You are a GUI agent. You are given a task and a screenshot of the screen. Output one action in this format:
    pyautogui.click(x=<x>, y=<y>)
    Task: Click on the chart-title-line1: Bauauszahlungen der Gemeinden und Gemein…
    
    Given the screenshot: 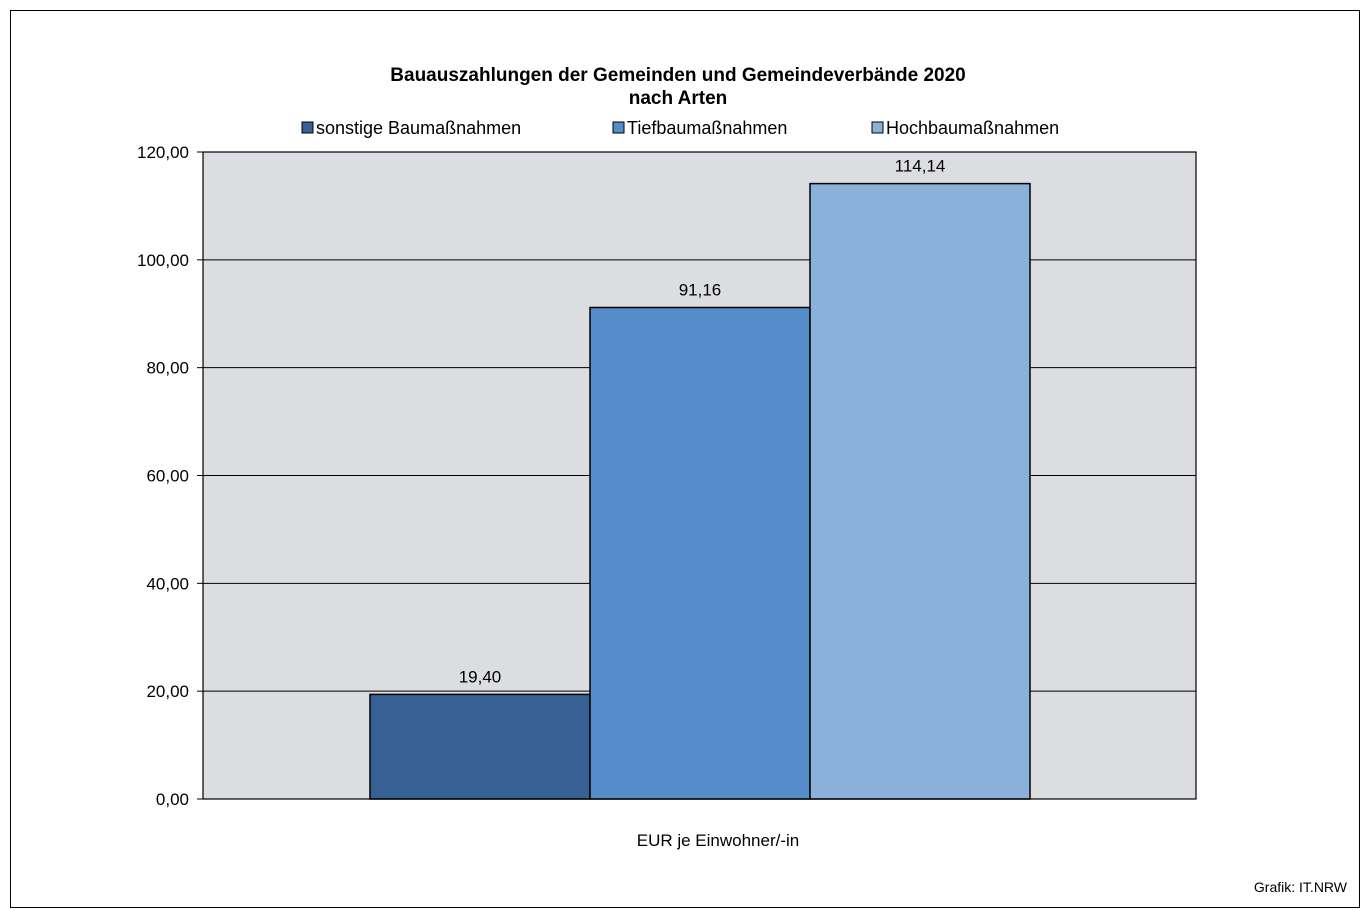 What is the action you would take?
    pyautogui.click(x=677, y=75)
    